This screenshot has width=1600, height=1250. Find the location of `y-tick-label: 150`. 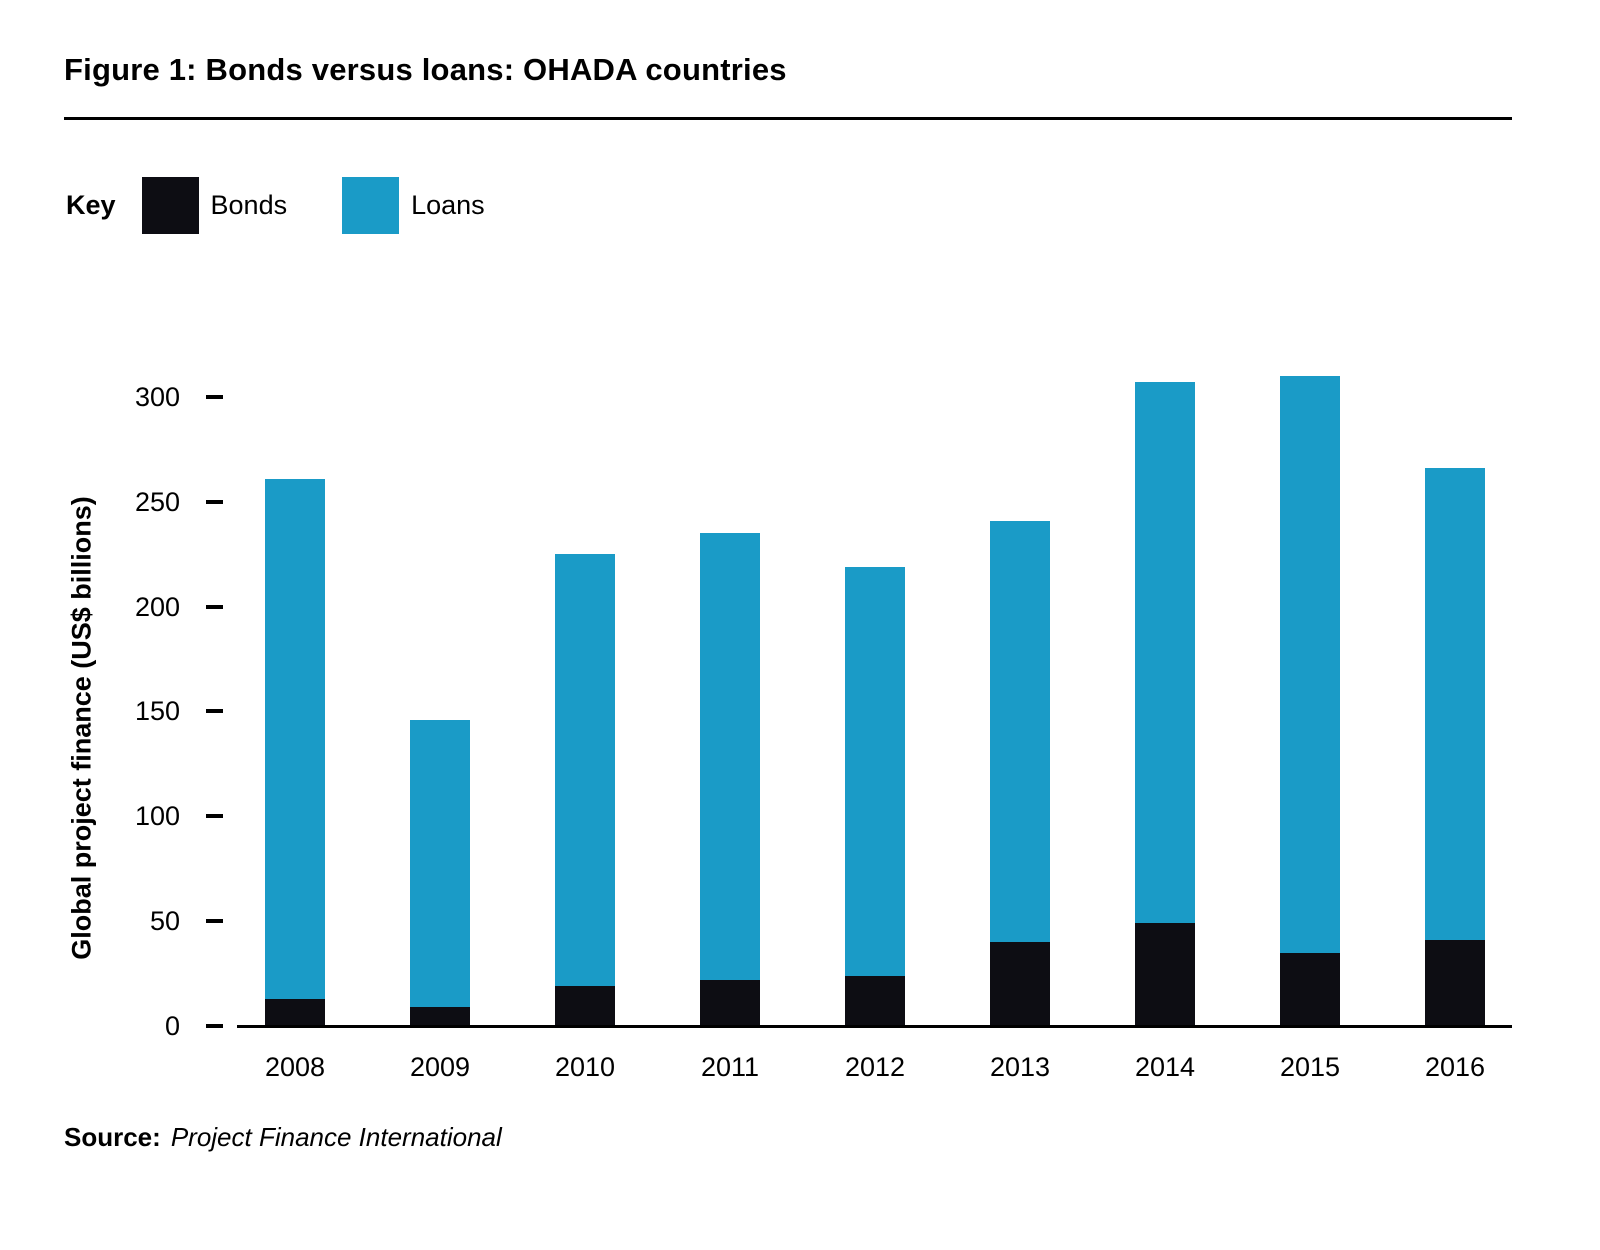

y-tick-label: 150 is located at coordinates (157, 711).